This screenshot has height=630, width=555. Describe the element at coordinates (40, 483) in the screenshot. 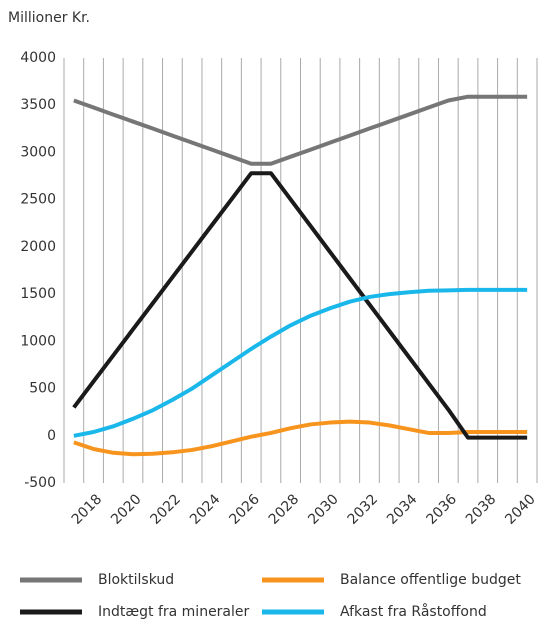

I see `y-tick-label: -500` at that location.